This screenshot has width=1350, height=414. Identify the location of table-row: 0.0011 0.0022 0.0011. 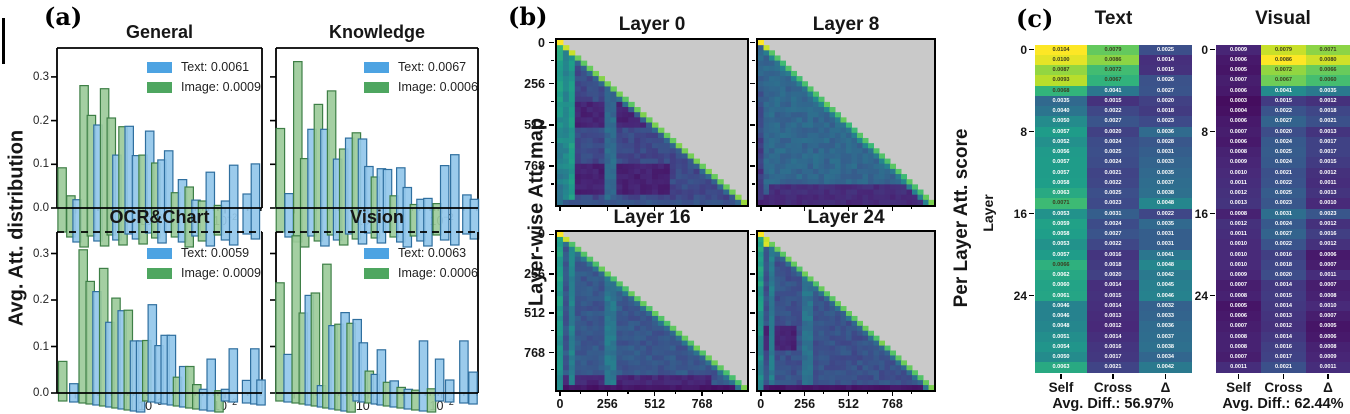
(1283, 182).